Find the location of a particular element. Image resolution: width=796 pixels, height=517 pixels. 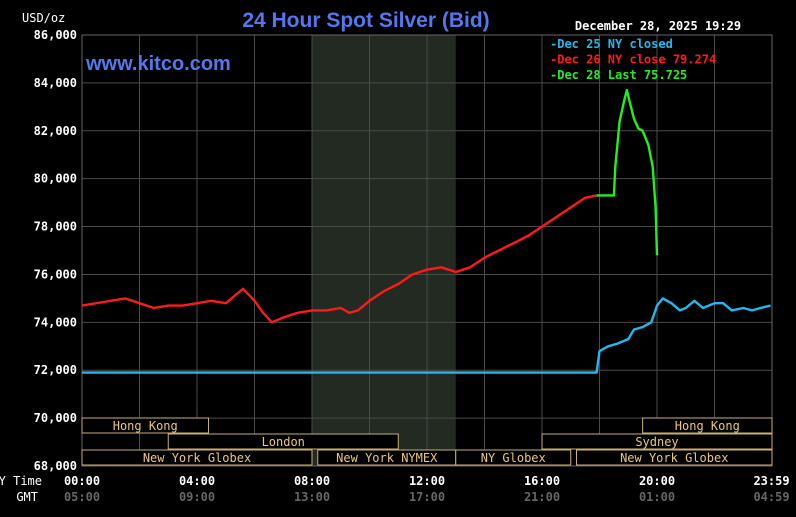

y-tick-label: 80,000 is located at coordinates (55, 179).